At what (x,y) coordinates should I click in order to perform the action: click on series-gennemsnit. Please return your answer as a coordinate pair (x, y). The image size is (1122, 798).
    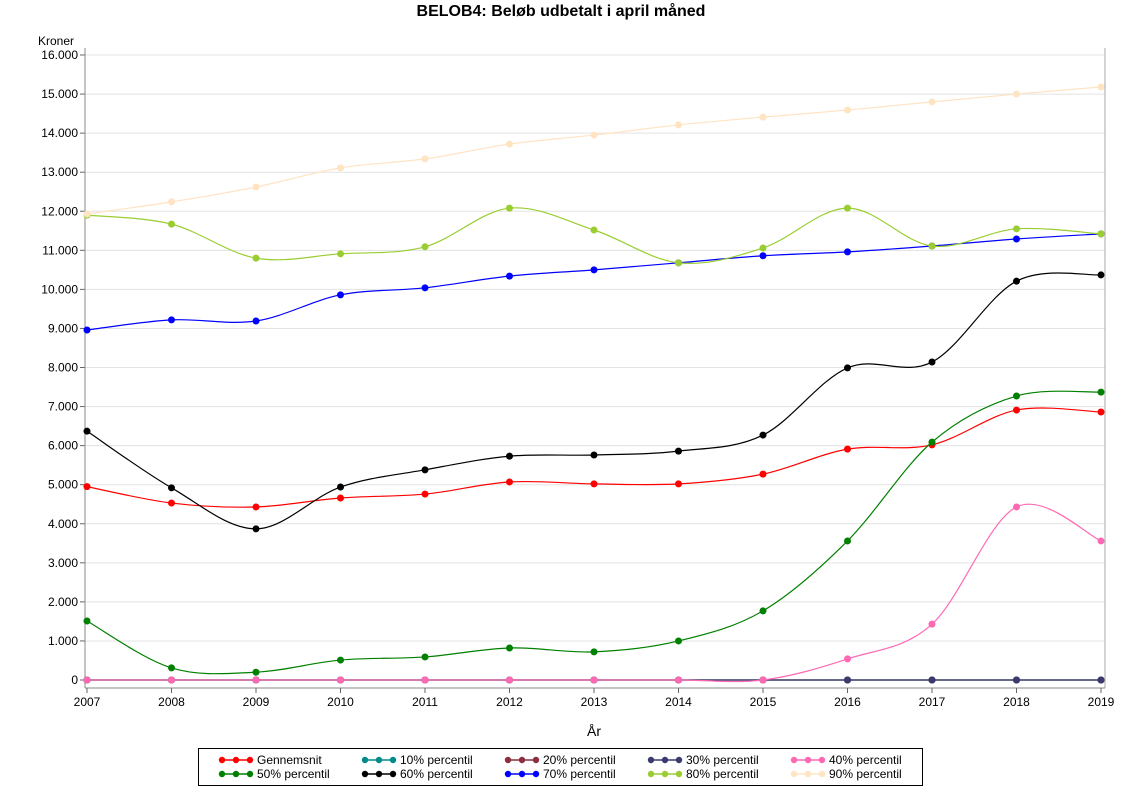
    Looking at the image, I should click on (594, 458).